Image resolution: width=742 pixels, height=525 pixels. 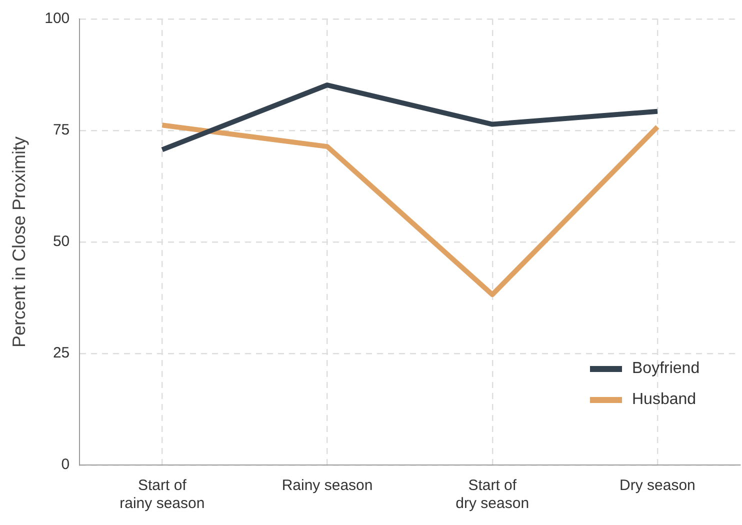 I want to click on y-tick-label: 50, so click(x=61, y=241).